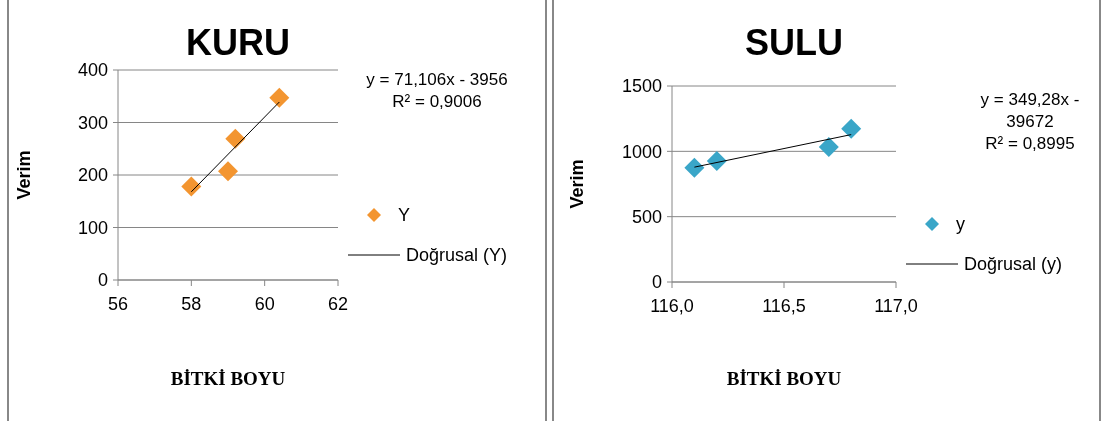 The image size is (1108, 421). Describe the element at coordinates (92, 70) in the screenshot. I see `y-tick-label: 400` at that location.